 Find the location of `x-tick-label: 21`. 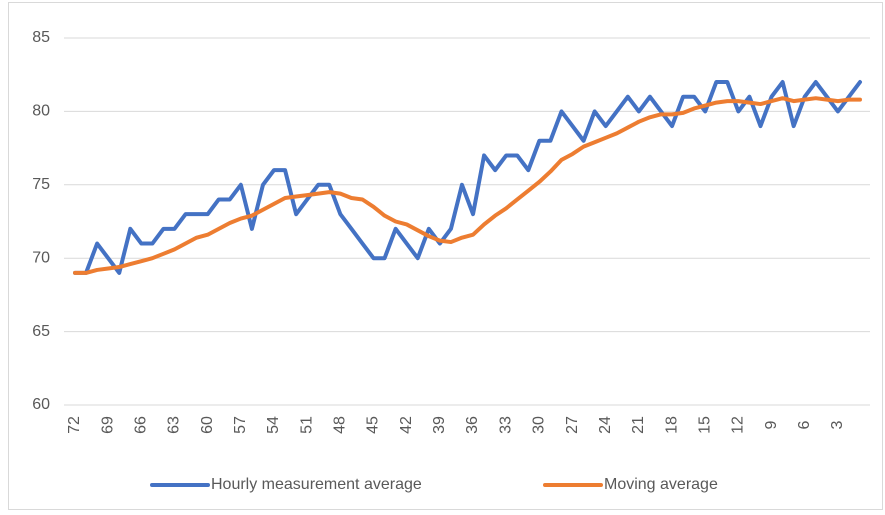

x-tick-label: 21 is located at coordinates (638, 425).